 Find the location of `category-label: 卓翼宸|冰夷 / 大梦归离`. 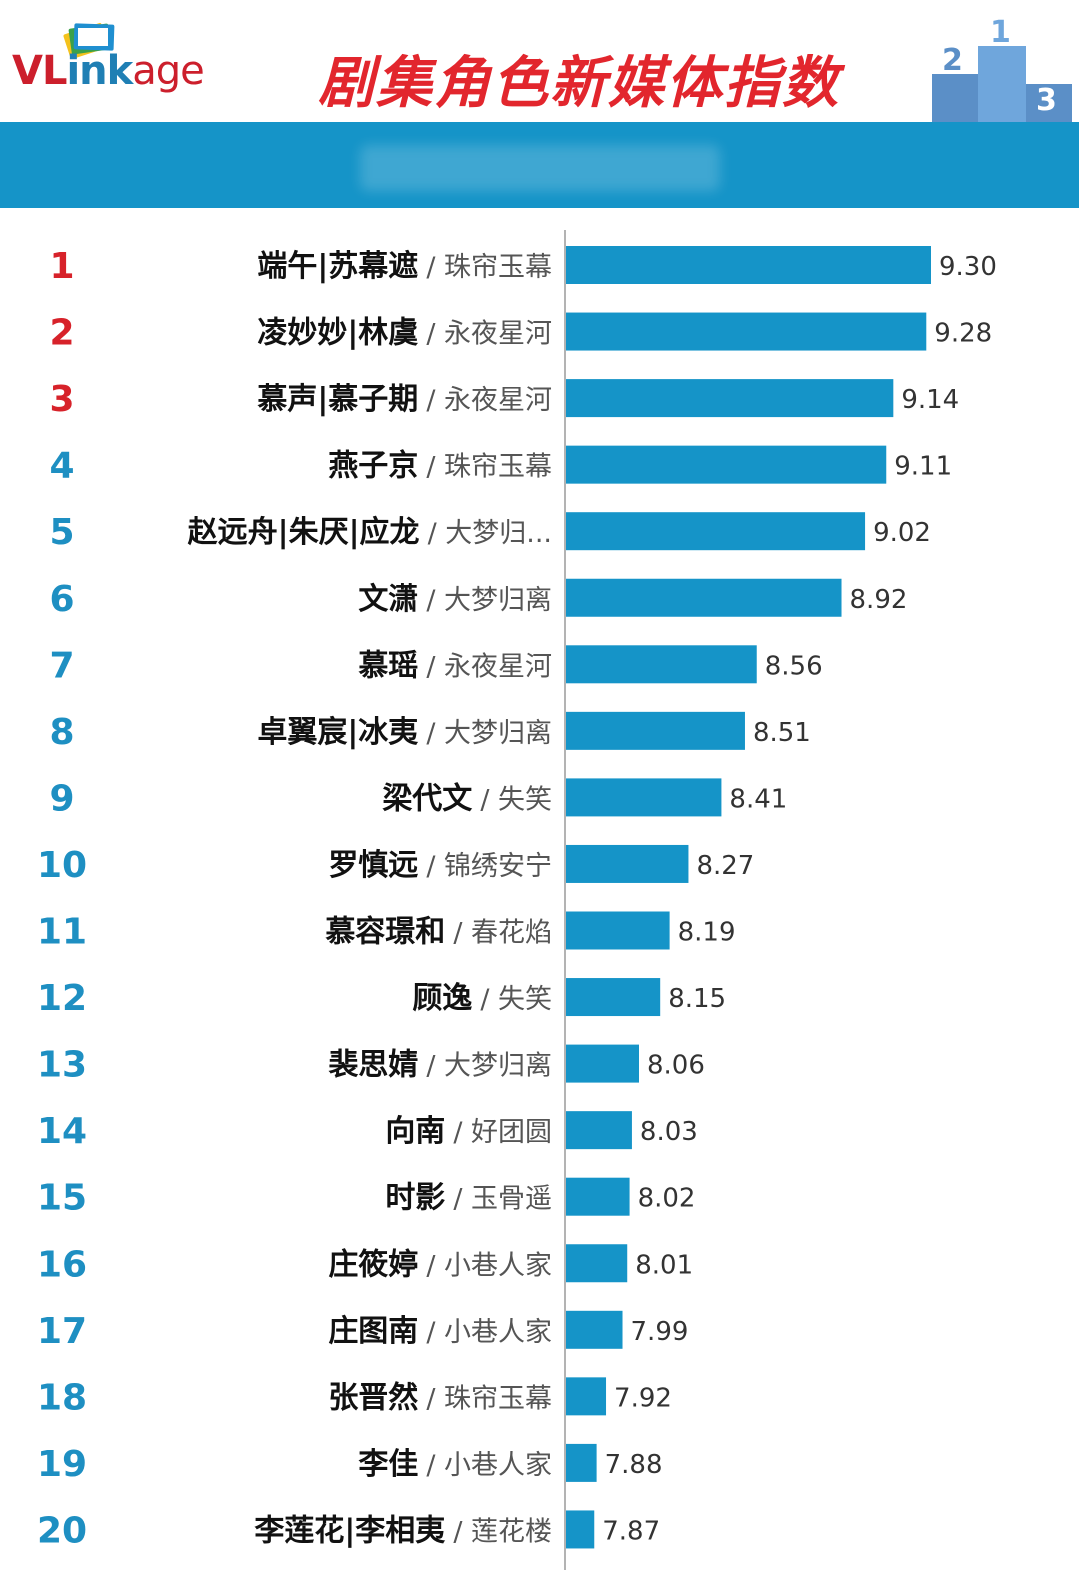

category-label: 卓翼宸|冰夷 / 大梦归离 is located at coordinates (404, 732).